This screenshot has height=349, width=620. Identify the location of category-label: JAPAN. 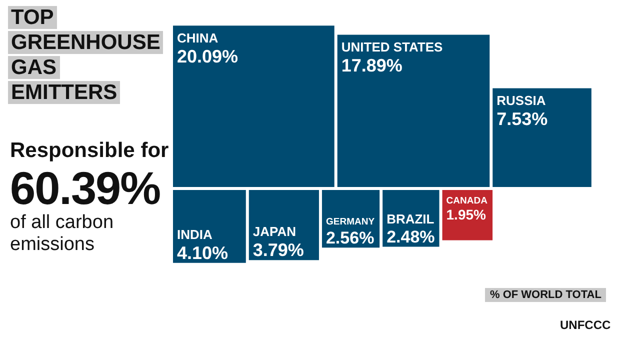
(274, 232).